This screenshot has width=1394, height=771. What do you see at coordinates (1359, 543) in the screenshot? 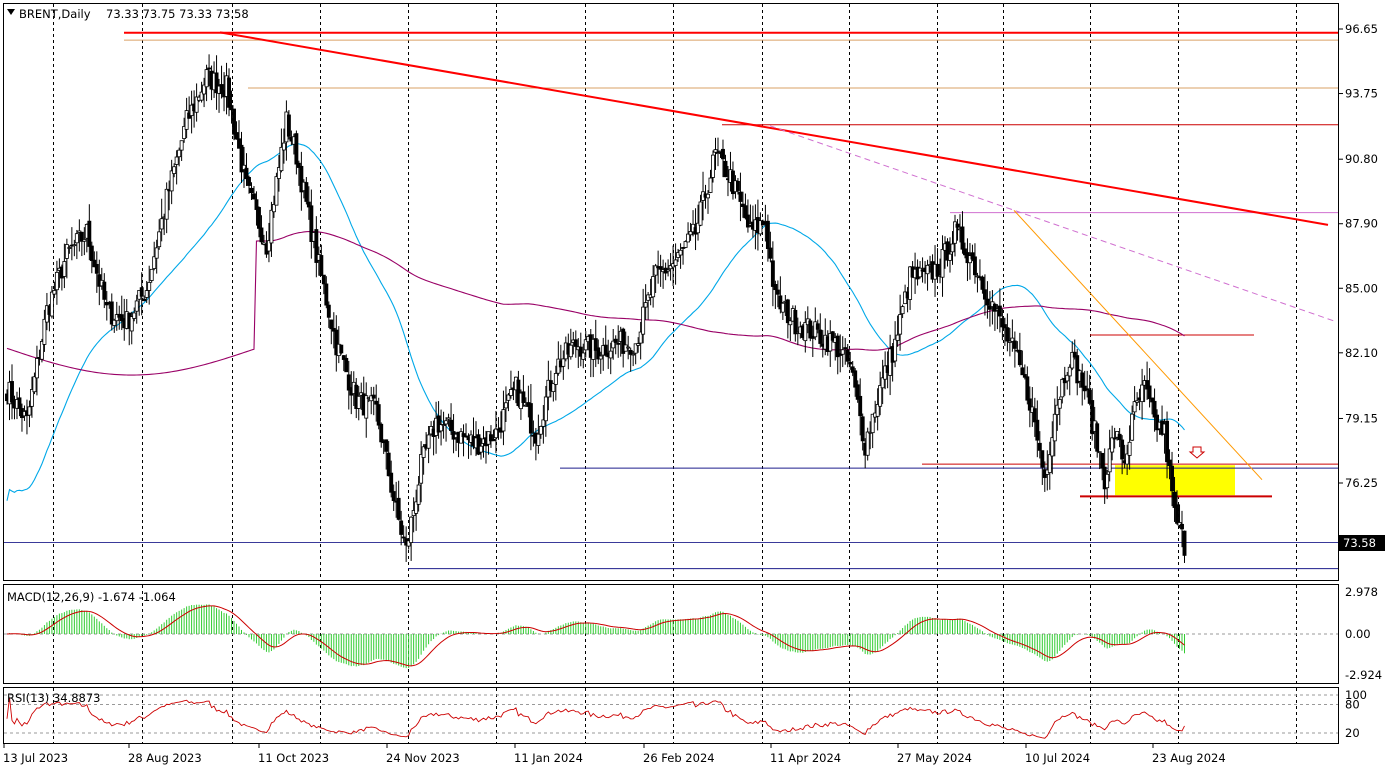
I see `current-price-label: 73.58` at bounding box center [1359, 543].